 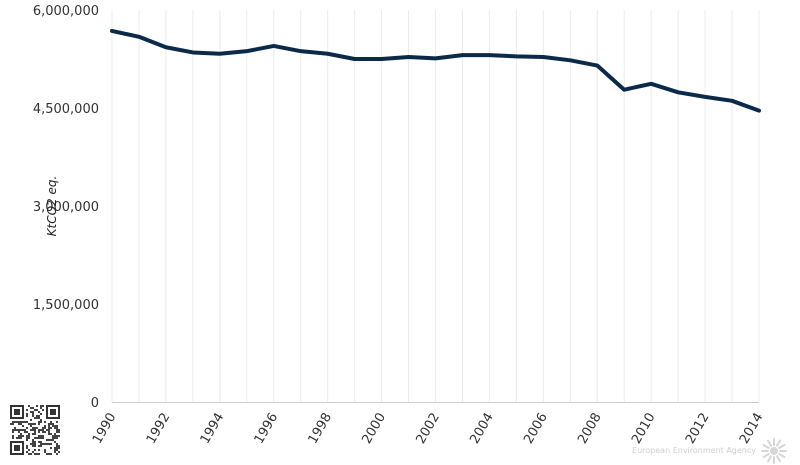 I want to click on eea-sun-logo-icon, so click(x=774, y=451).